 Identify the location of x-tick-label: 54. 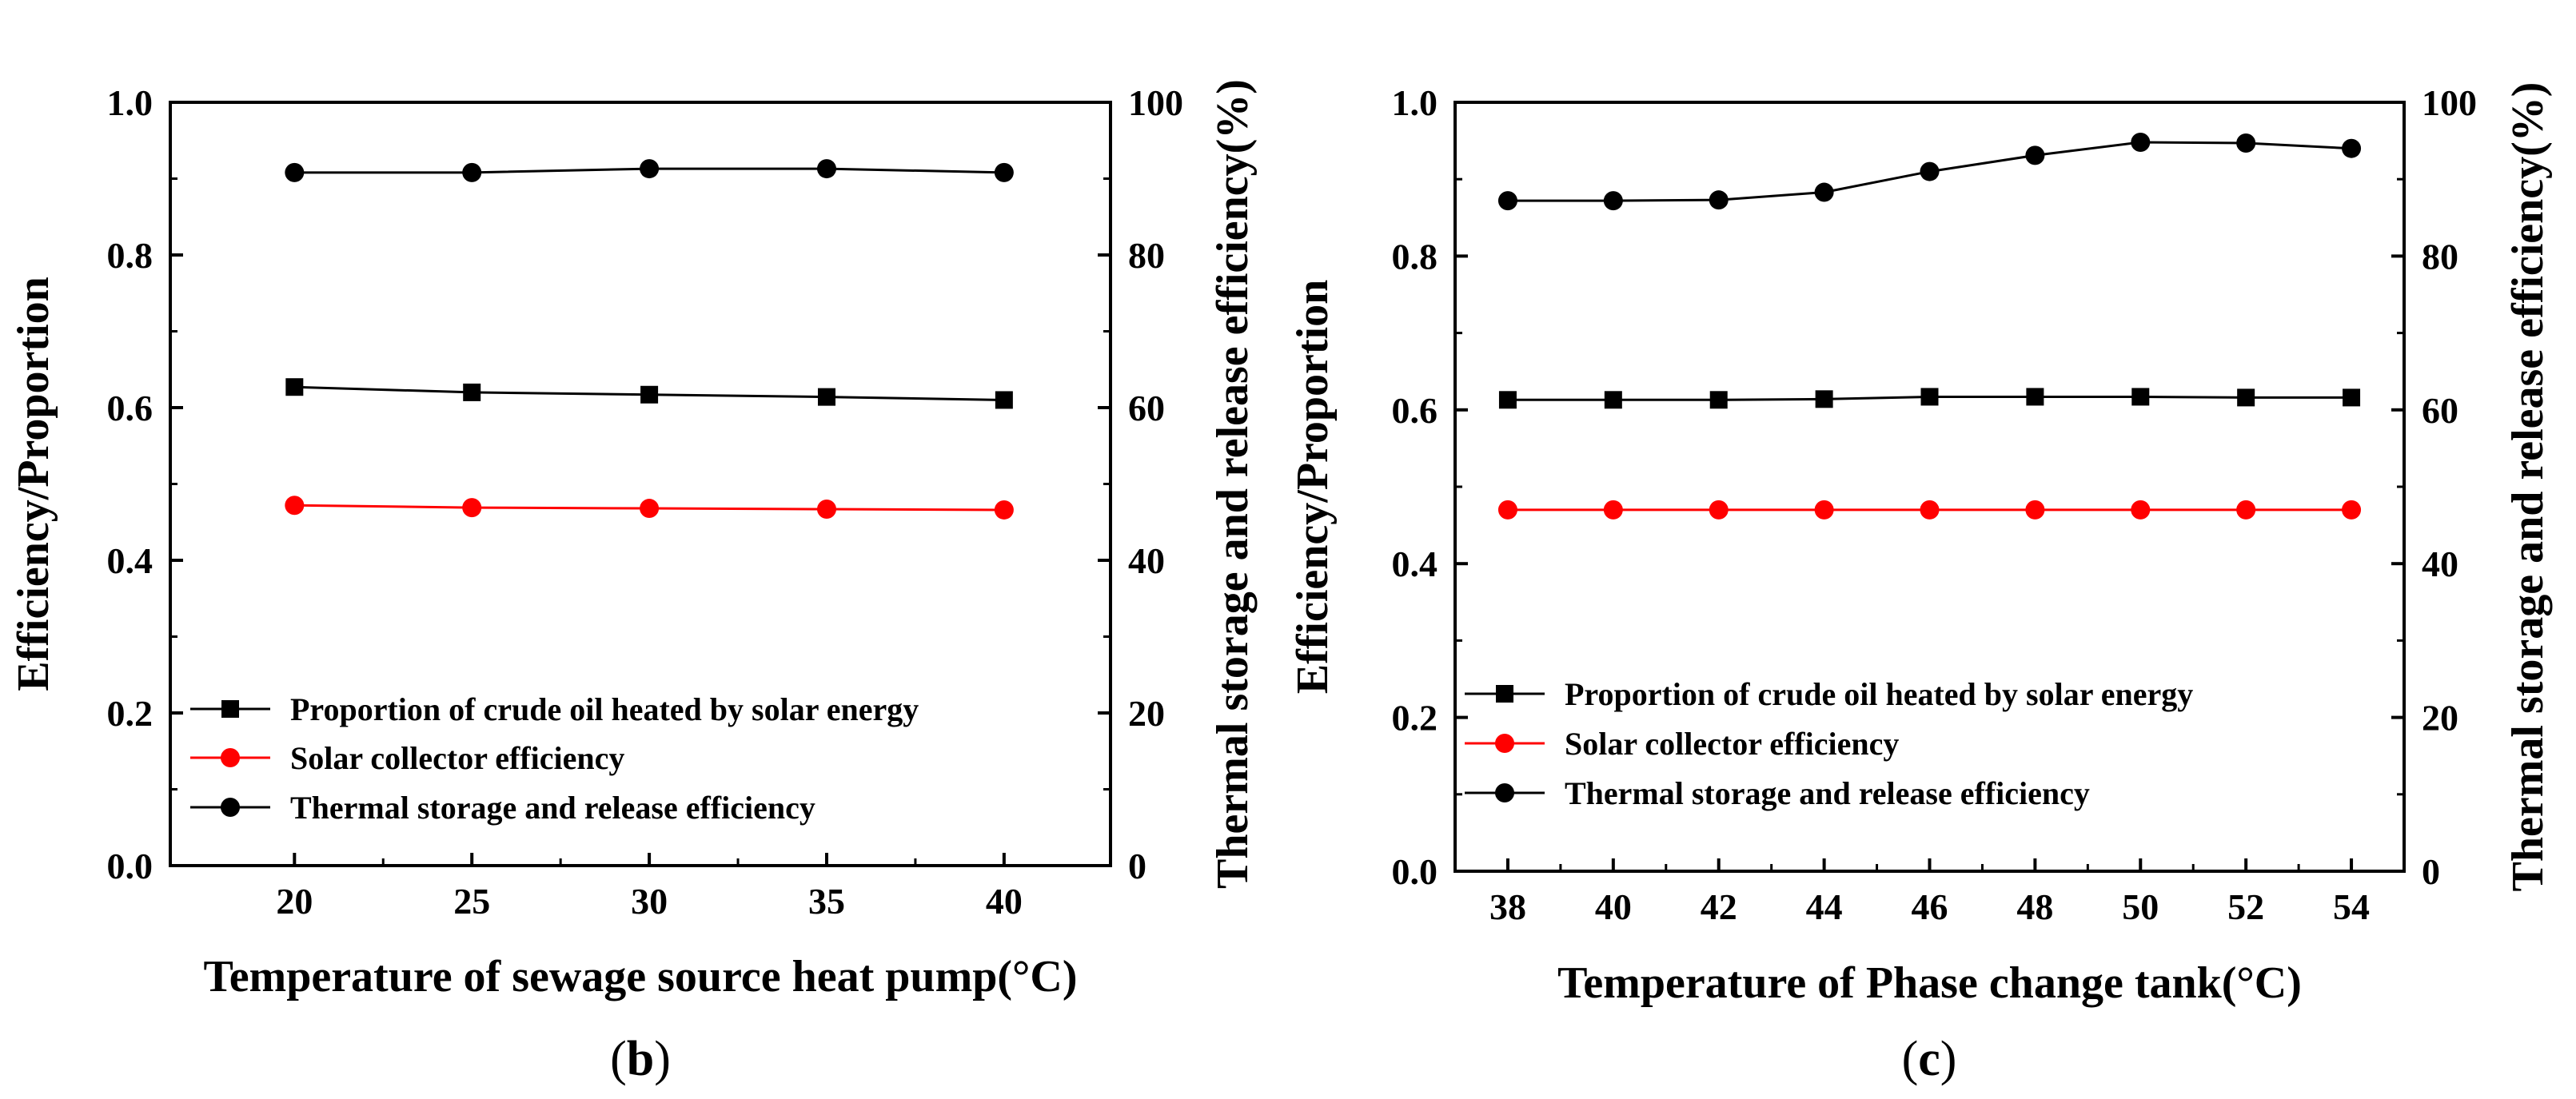
(2351, 906).